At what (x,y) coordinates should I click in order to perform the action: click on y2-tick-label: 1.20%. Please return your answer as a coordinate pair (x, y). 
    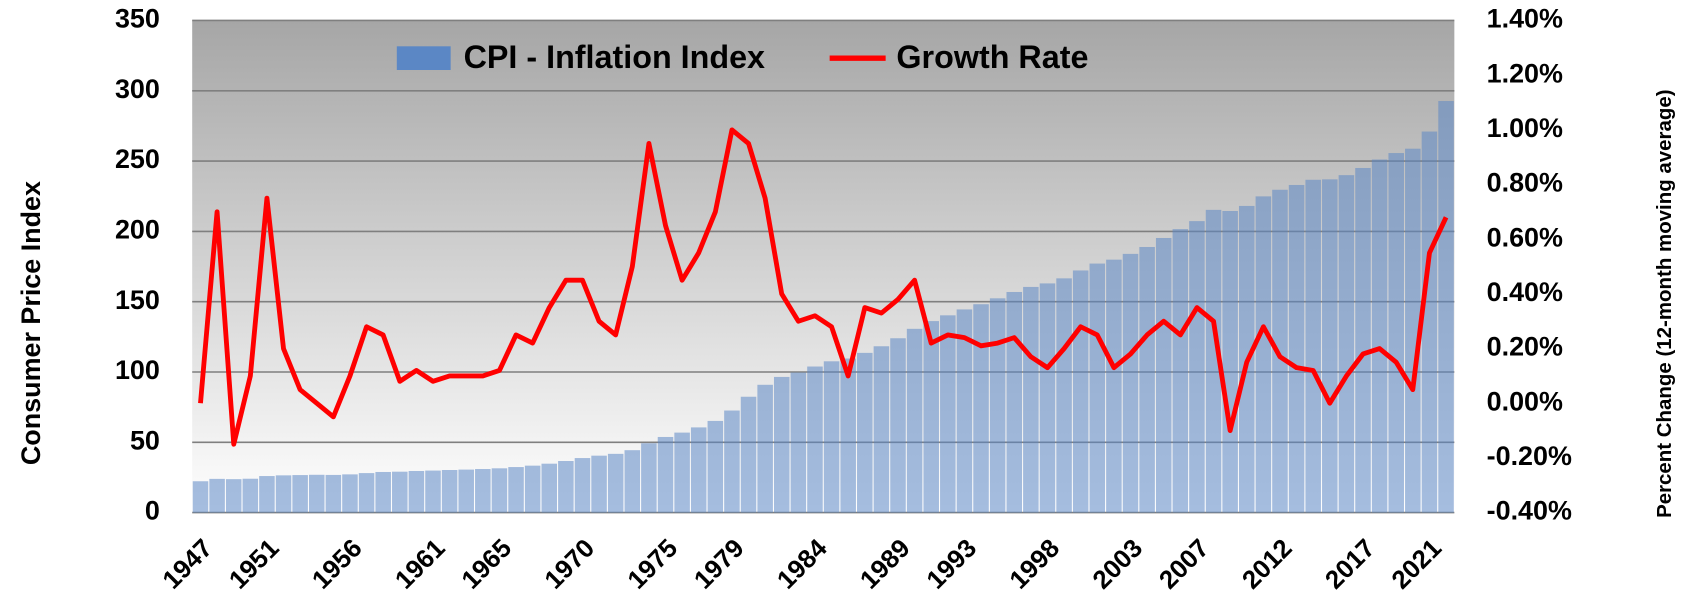
    Looking at the image, I should click on (1525, 73).